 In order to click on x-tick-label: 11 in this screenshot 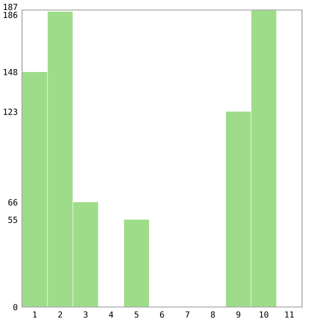, I will do `click(289, 314)`.